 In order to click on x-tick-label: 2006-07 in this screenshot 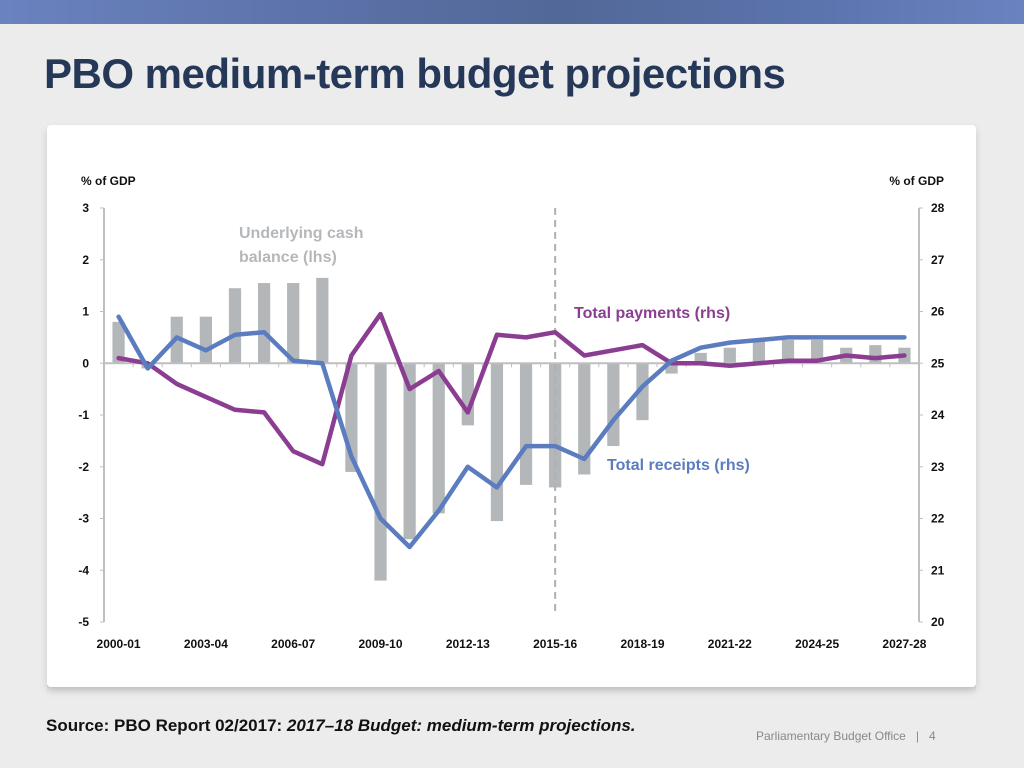, I will do `click(293, 644)`.